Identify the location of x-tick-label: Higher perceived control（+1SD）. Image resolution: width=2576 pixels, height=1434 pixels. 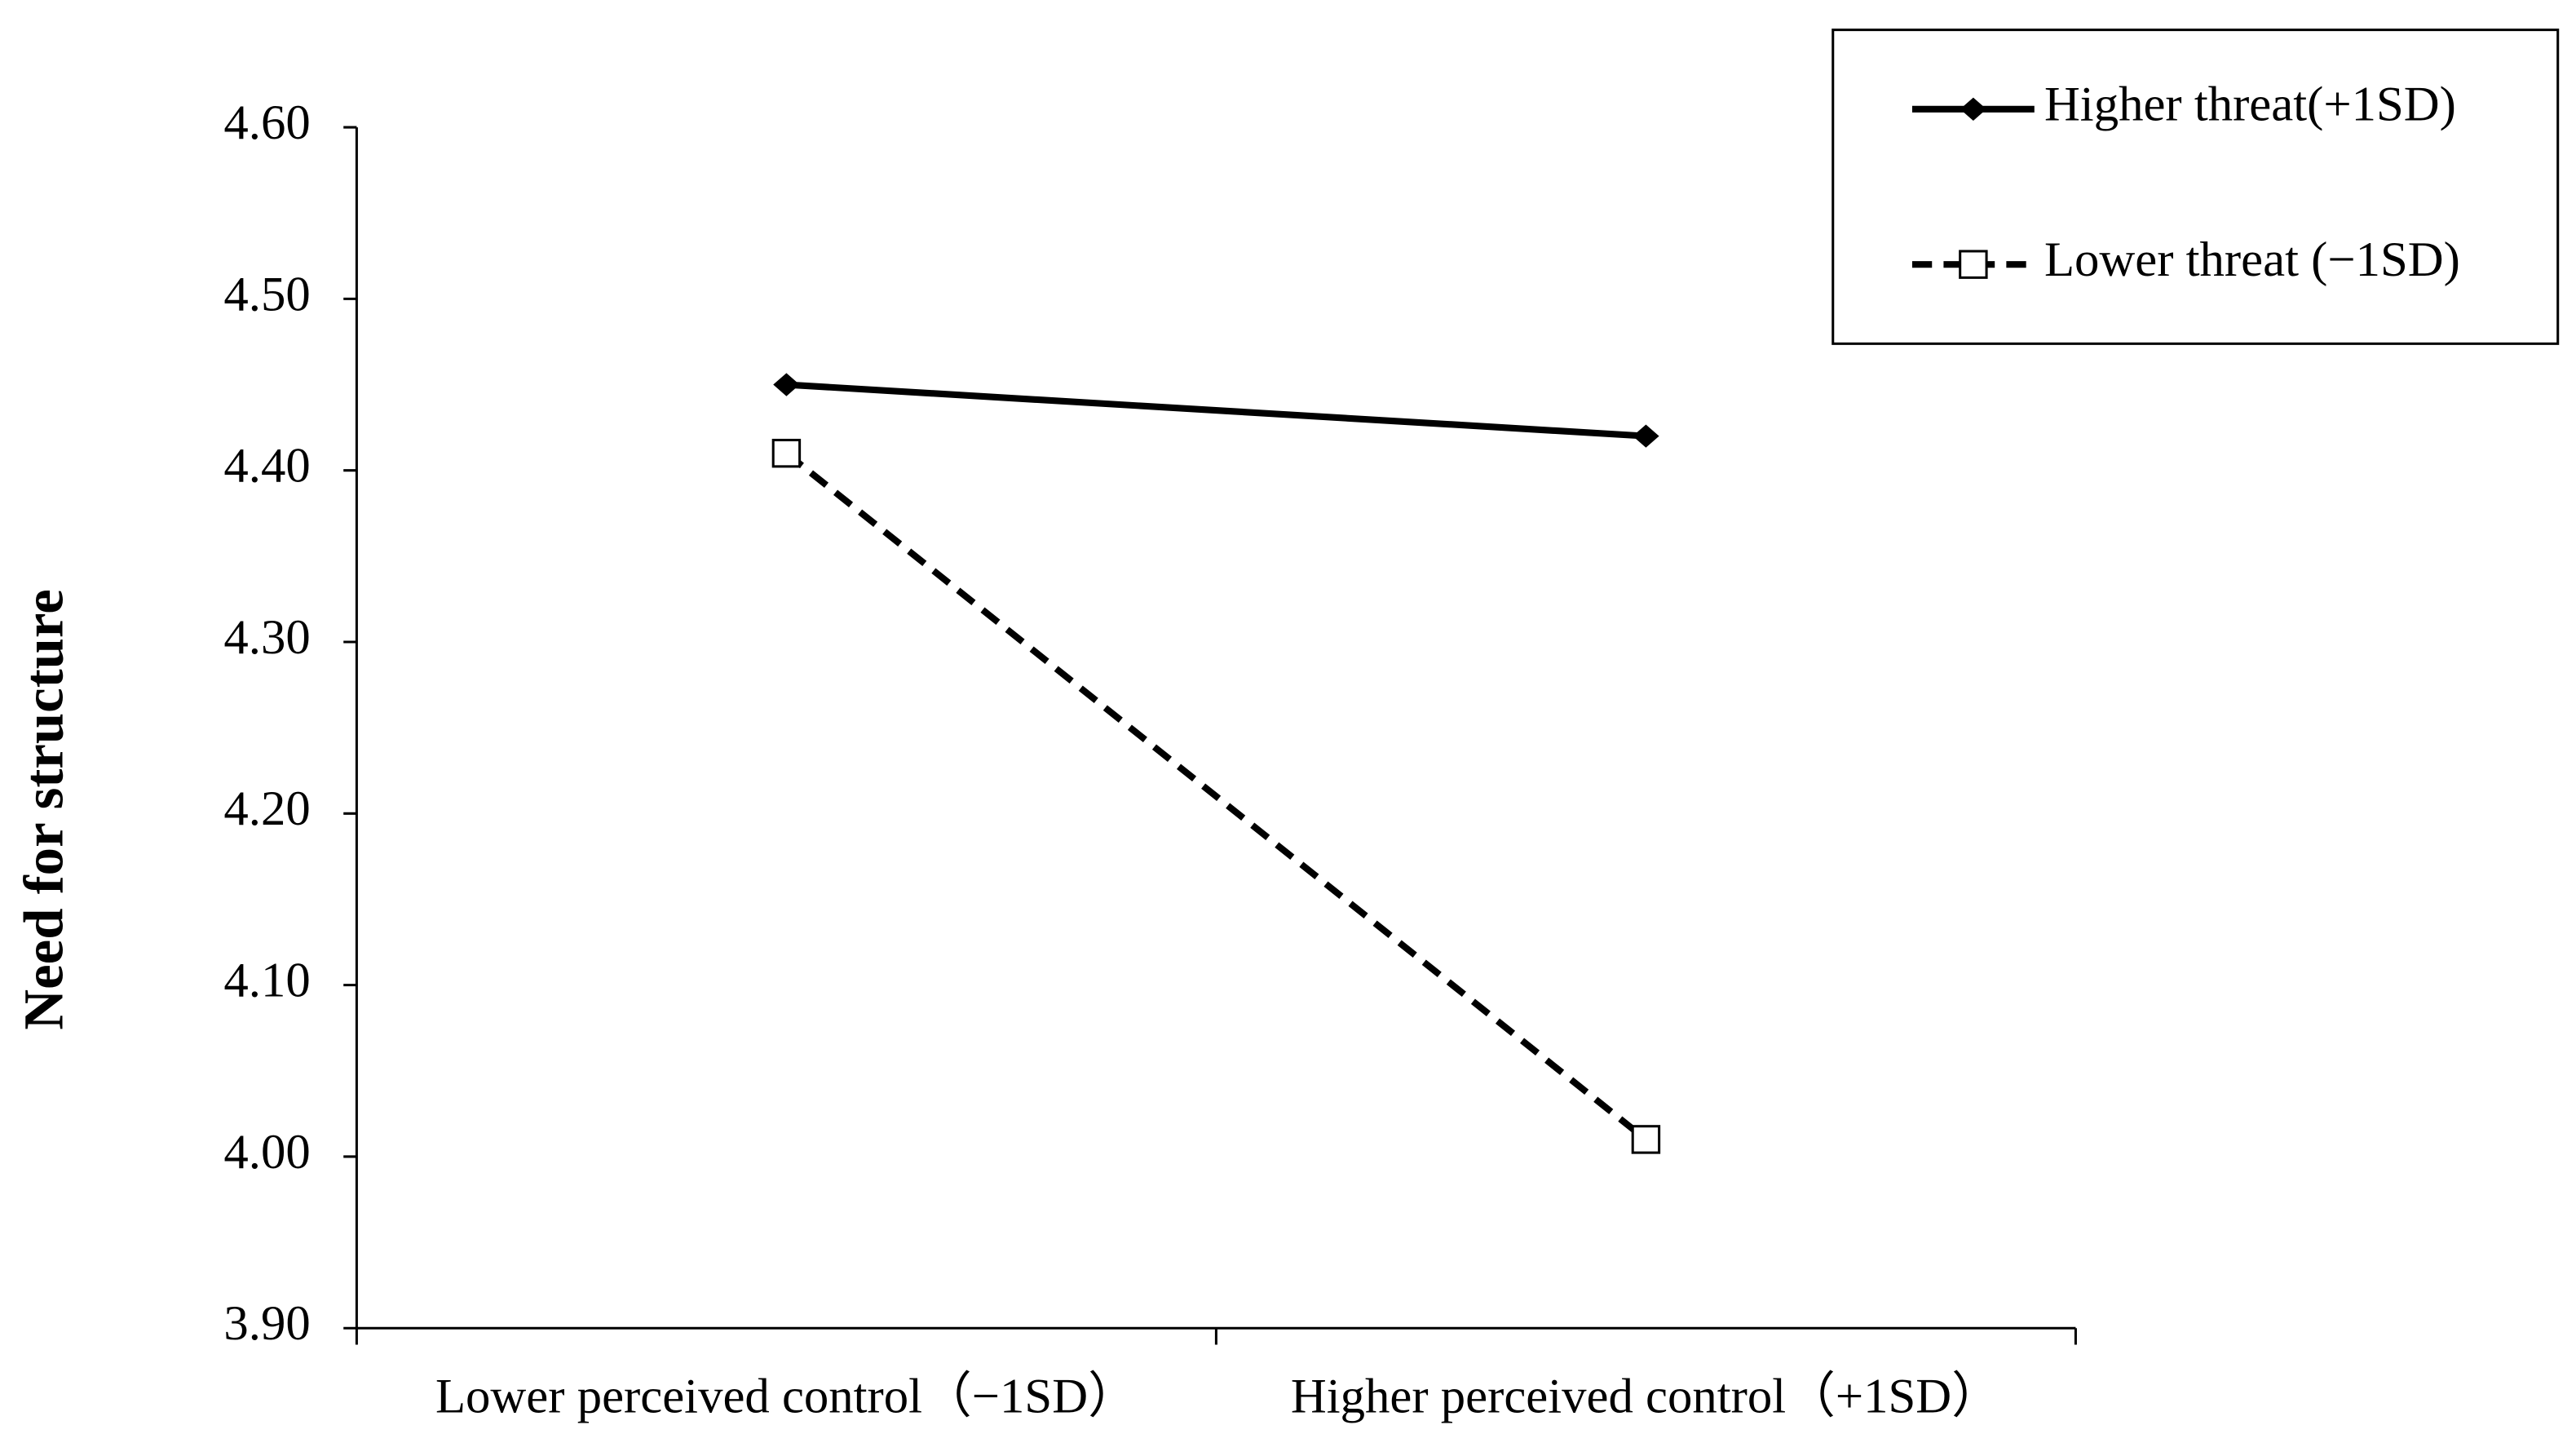
(1646, 1396).